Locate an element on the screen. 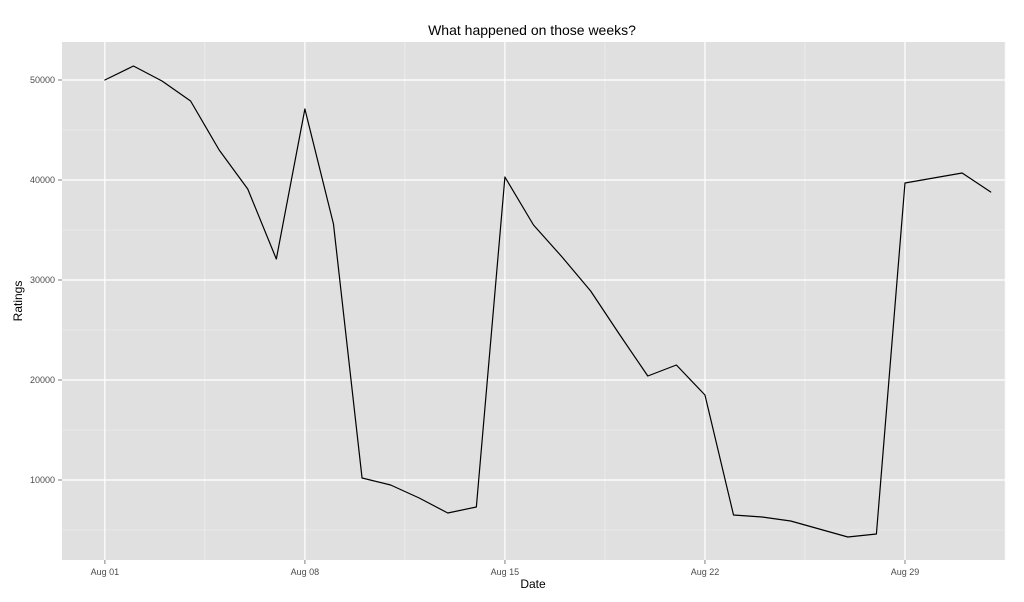  y-axis-title: Ratings is located at coordinates (18, 301).